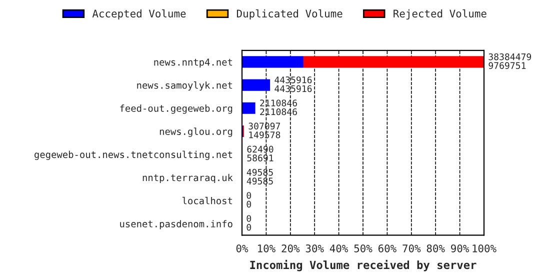 This screenshot has width=550, height=280. Describe the element at coordinates (435, 248) in the screenshot. I see `x-tick-label: 80%` at that location.